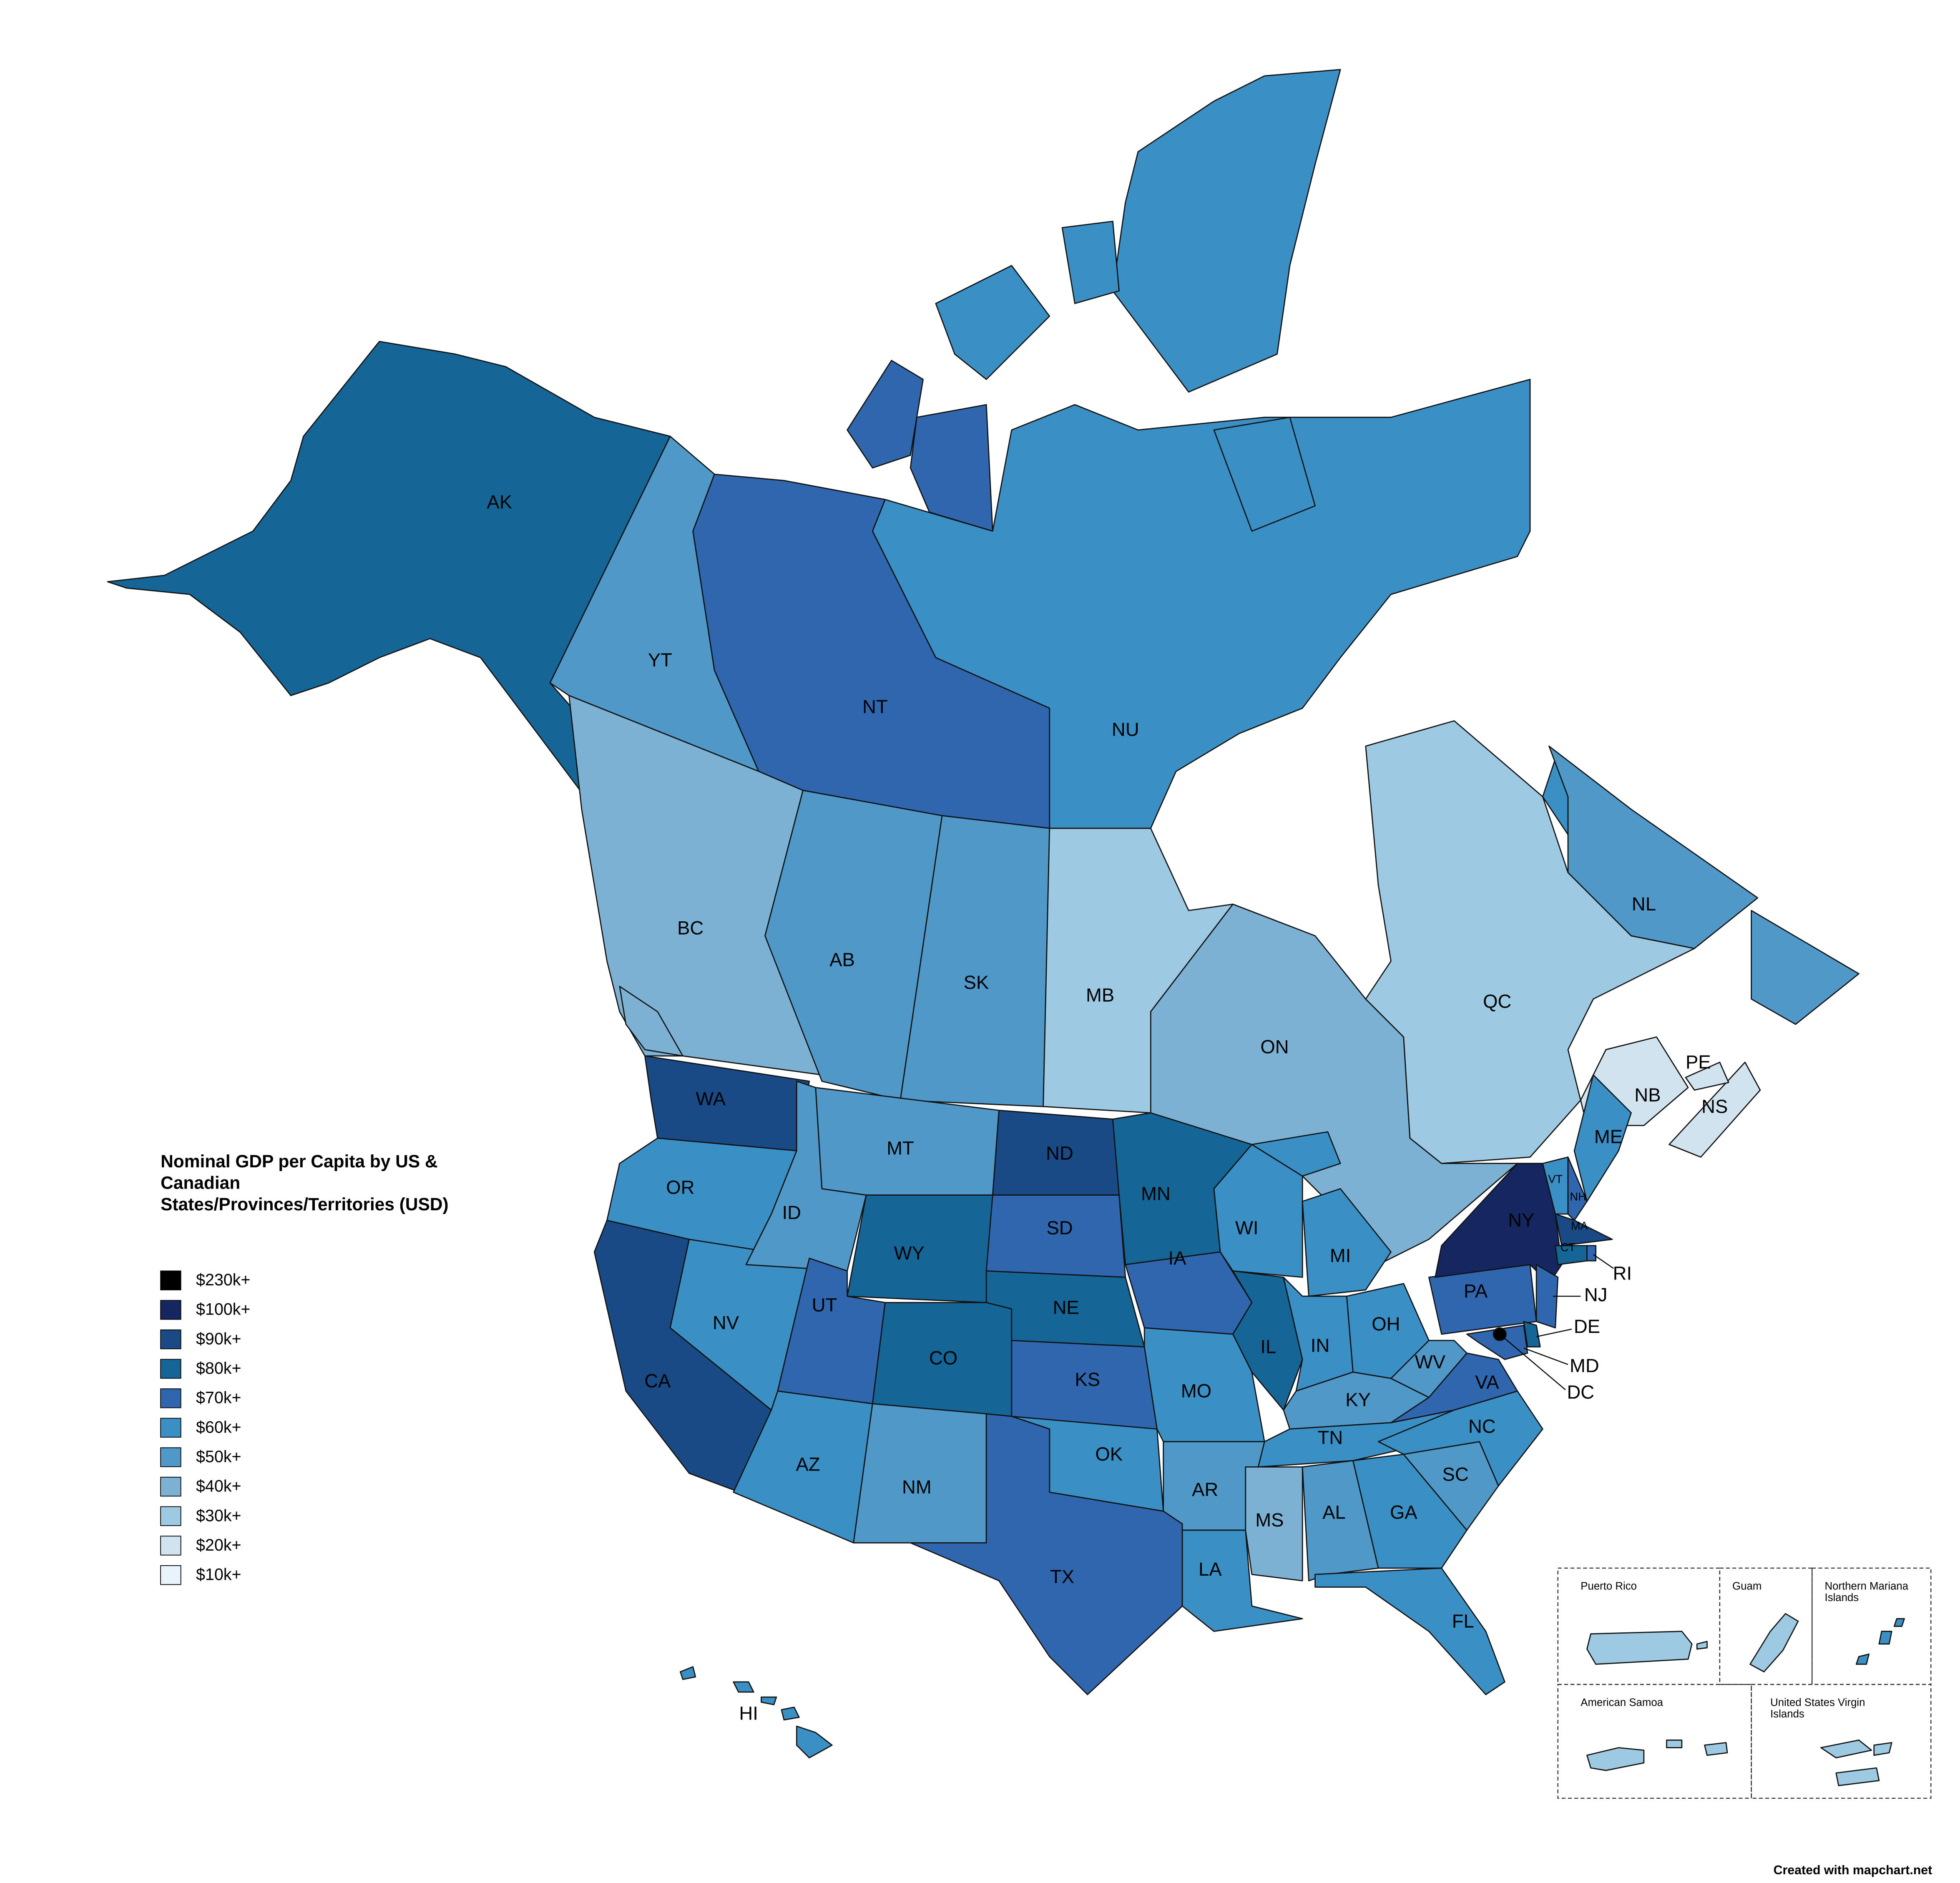 The width and height of the screenshot is (1960, 1883). What do you see at coordinates (1269, 1520) in the screenshot?
I see `region-label: MS` at bounding box center [1269, 1520].